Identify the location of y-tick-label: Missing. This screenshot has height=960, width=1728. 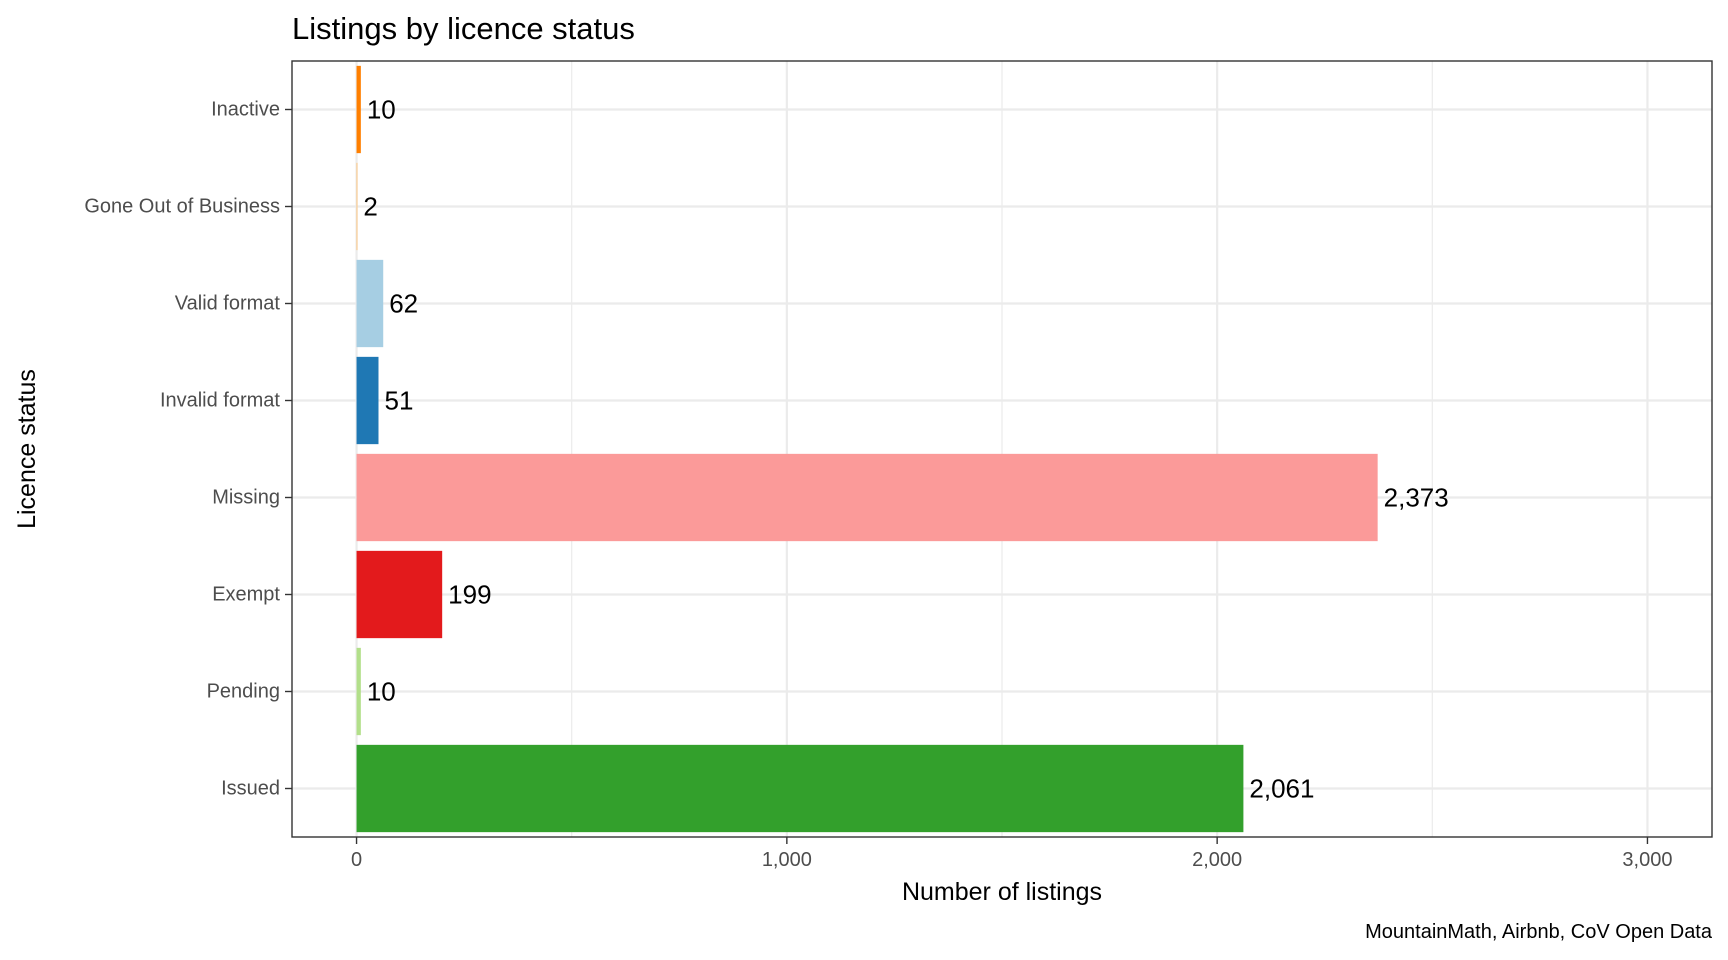
(246, 498).